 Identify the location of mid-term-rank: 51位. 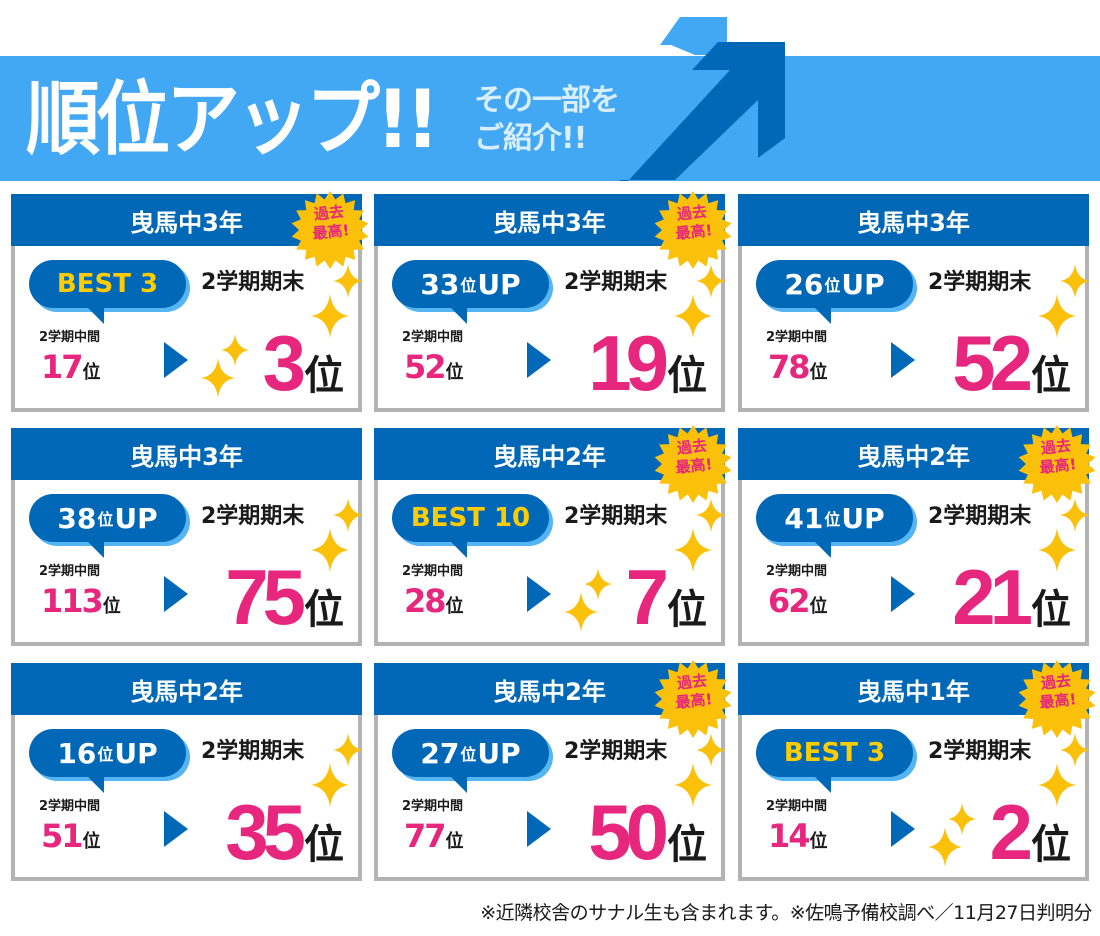
(71, 836).